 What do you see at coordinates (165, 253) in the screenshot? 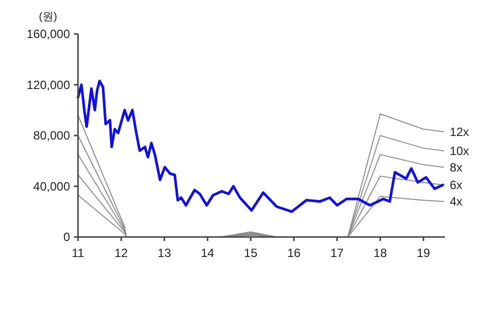
I see `x-tick-label: 13` at bounding box center [165, 253].